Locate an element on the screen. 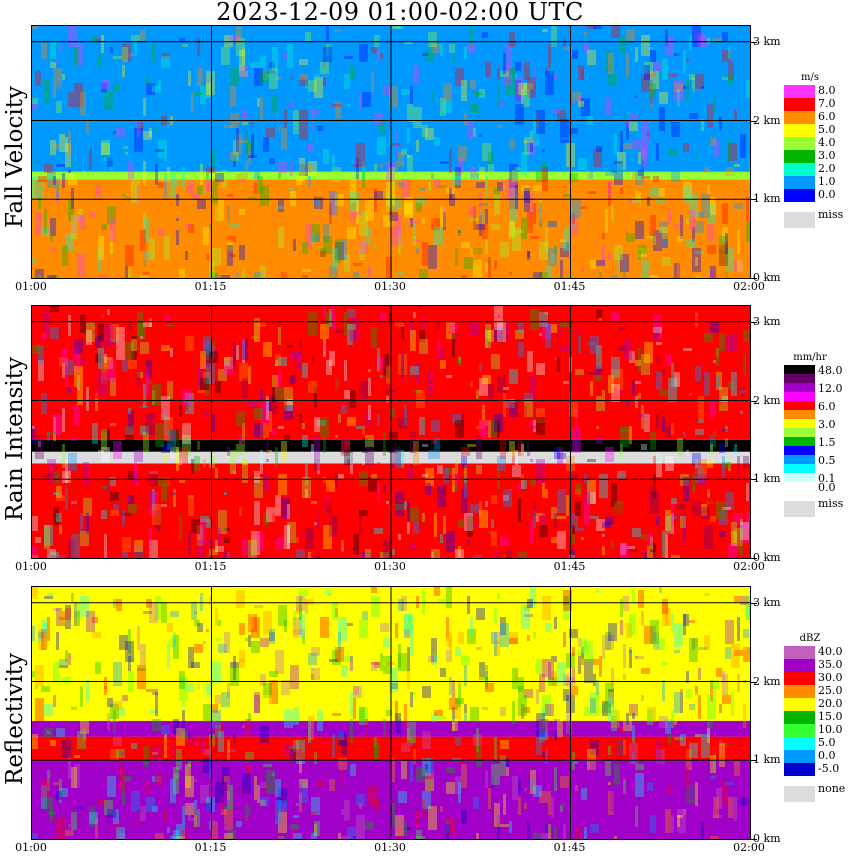 Image resolution: width=850 pixels, height=868 pixels. ytick-label: 2 km is located at coordinates (767, 400).